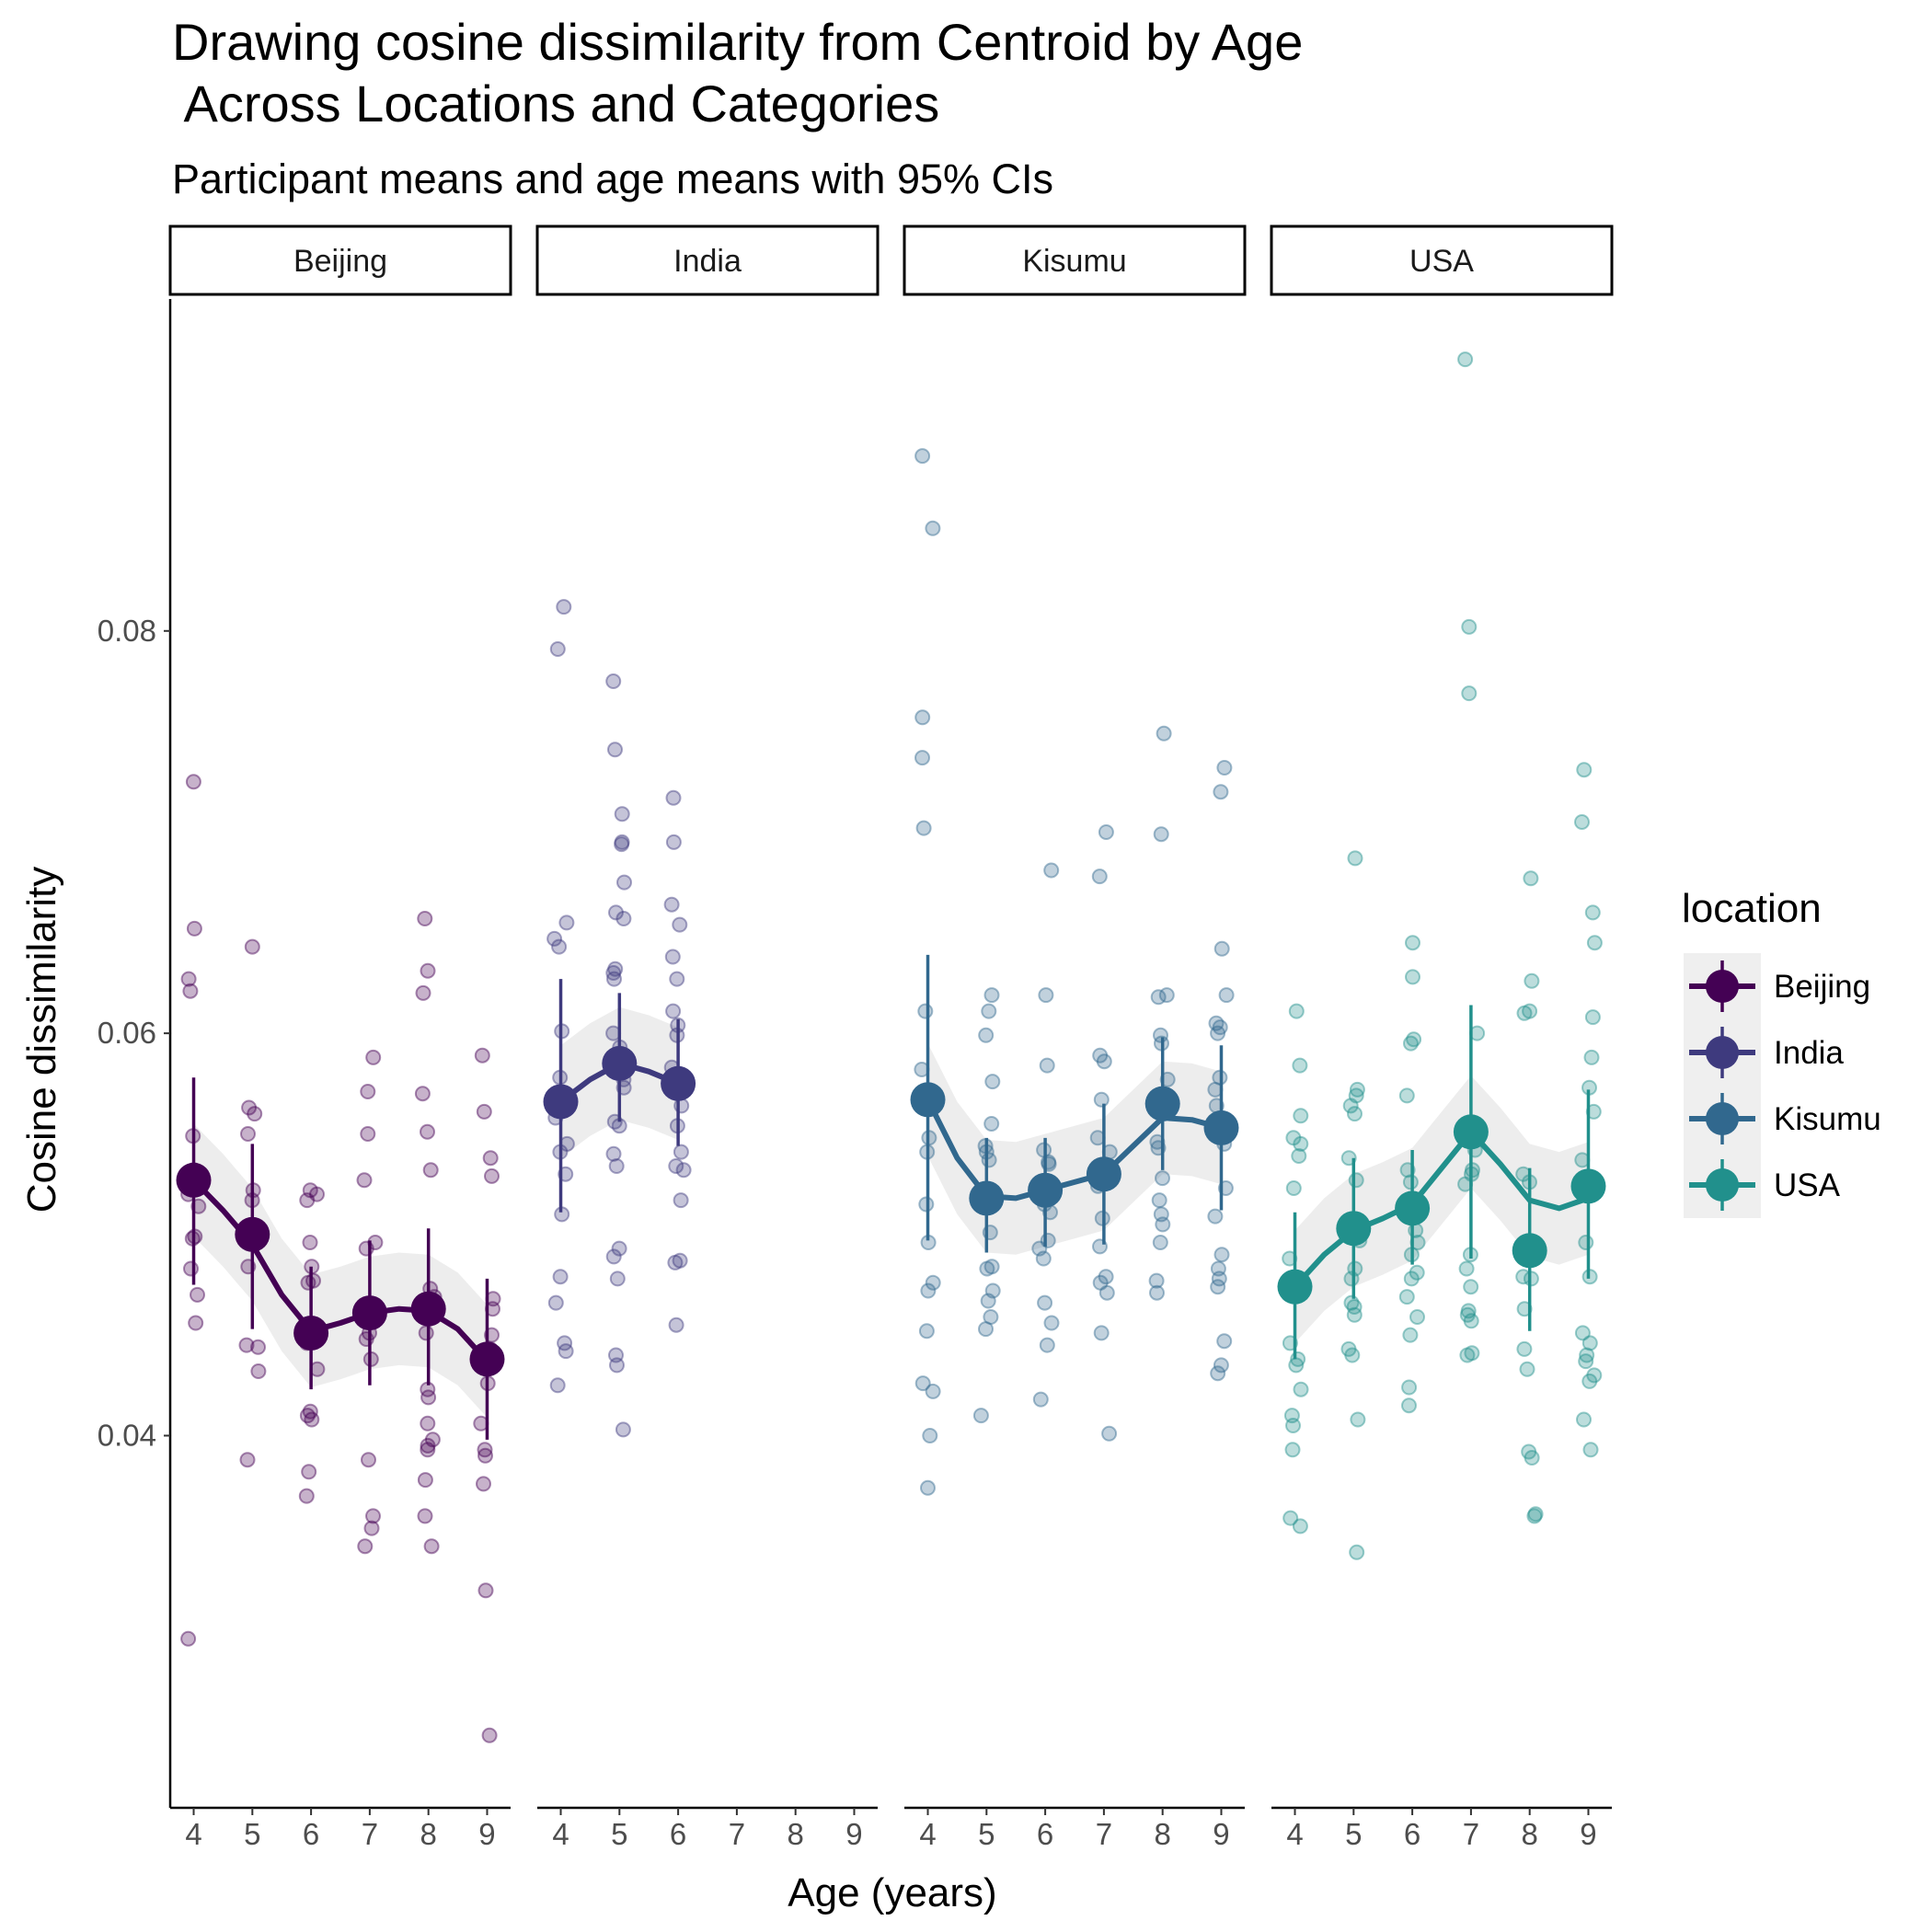 Image resolution: width=1932 pixels, height=1932 pixels. Describe the element at coordinates (707, 260) in the screenshot. I see `facet-strip-india` at that location.